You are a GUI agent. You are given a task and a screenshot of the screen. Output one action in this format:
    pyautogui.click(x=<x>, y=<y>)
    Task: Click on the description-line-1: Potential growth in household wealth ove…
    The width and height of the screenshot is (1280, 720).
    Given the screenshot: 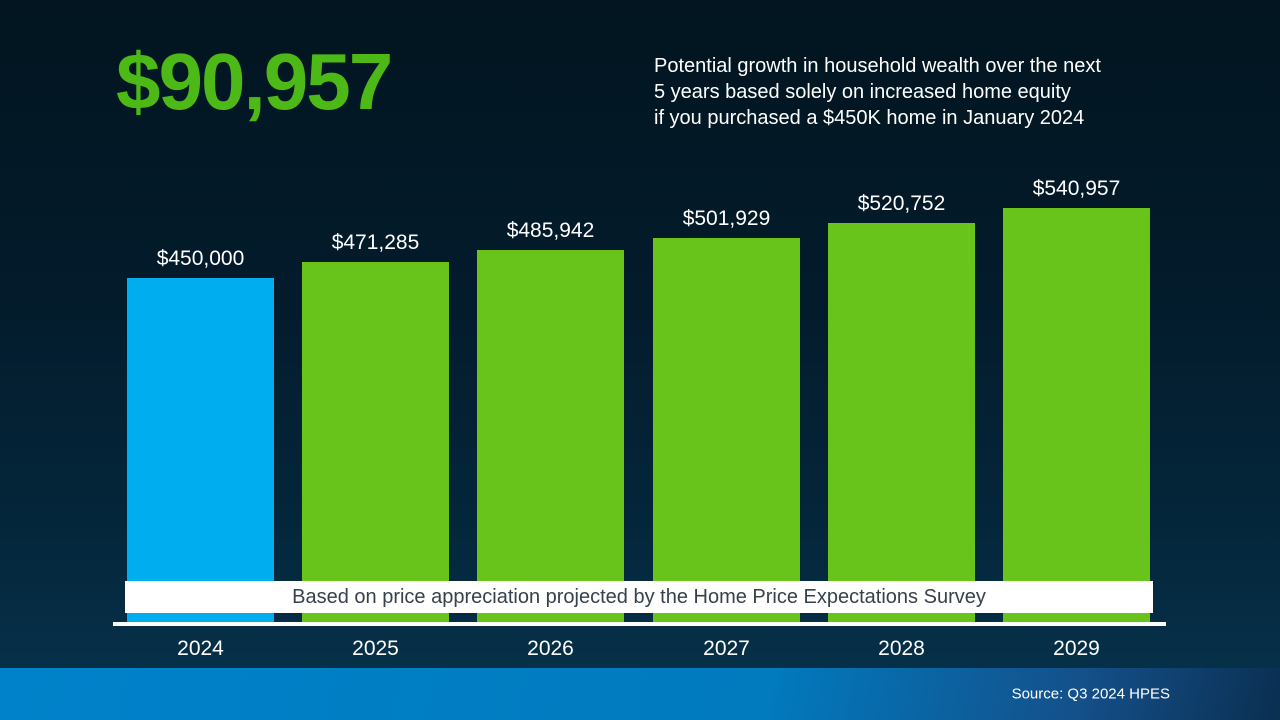 What is the action you would take?
    pyautogui.click(x=877, y=66)
    